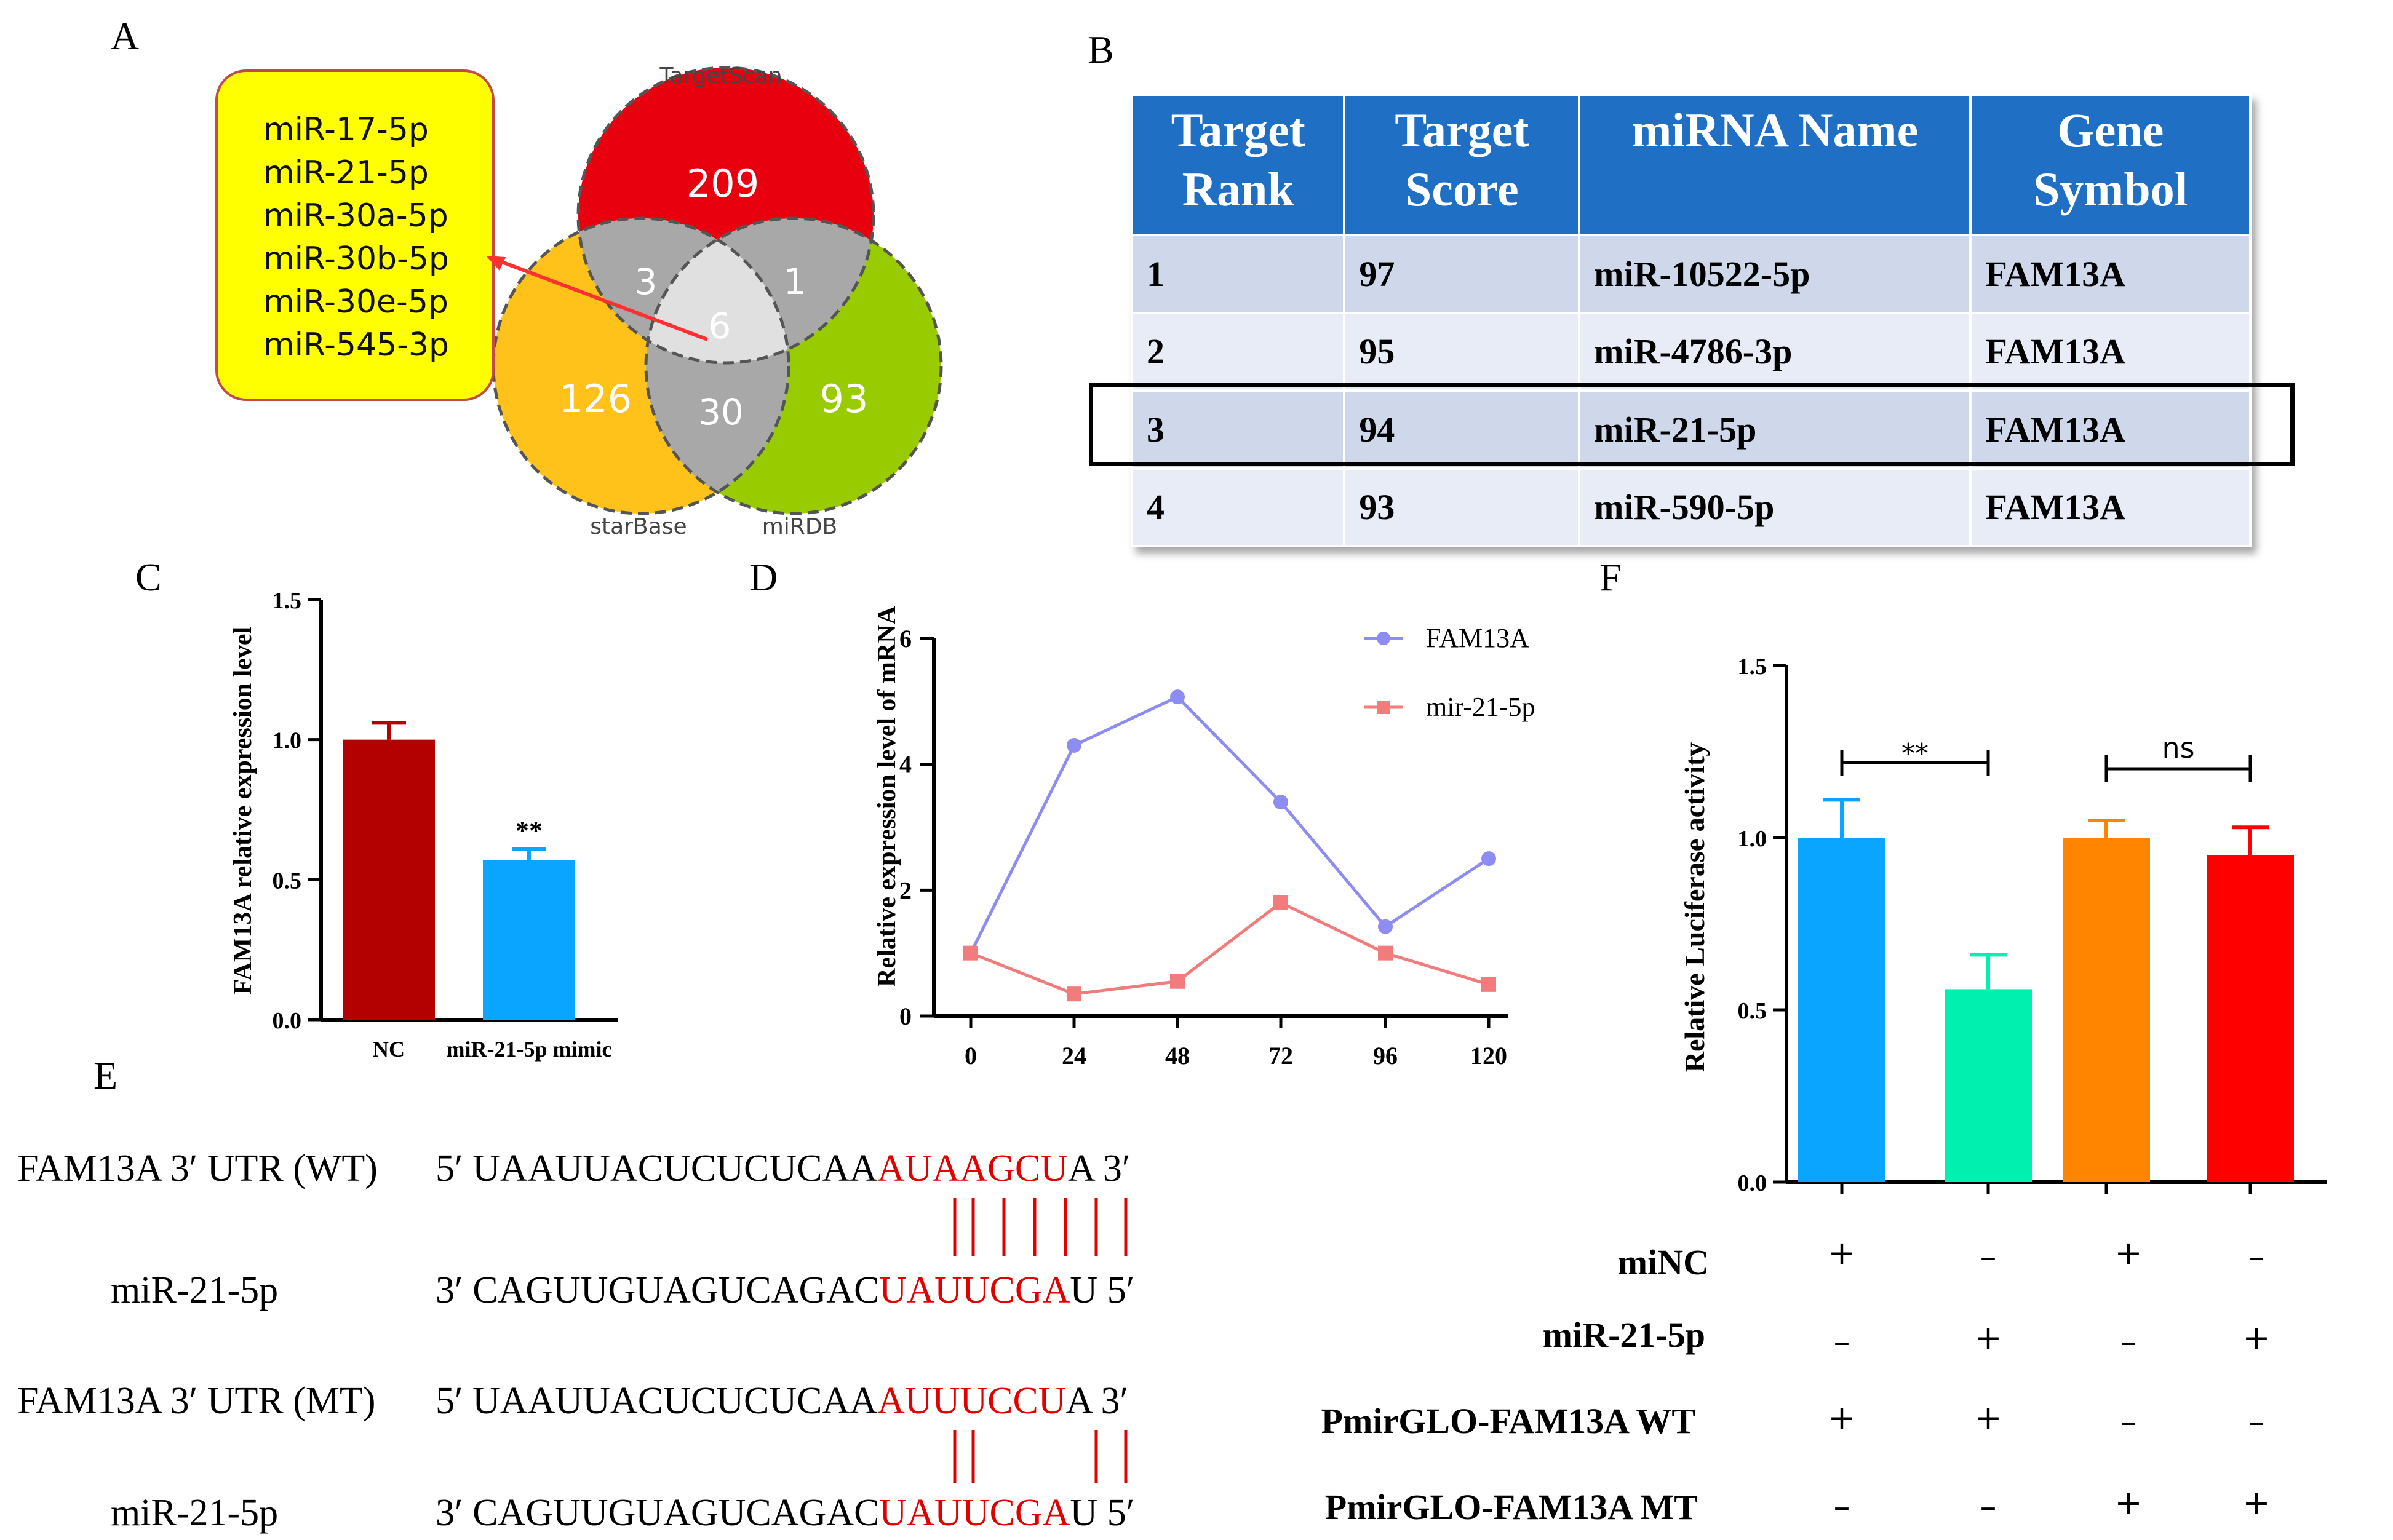 Image resolution: width=2393 pixels, height=1540 pixels. Describe the element at coordinates (1508, 1421) in the screenshot. I see `condition-label: PmirGLO-FAM13A WT` at that location.